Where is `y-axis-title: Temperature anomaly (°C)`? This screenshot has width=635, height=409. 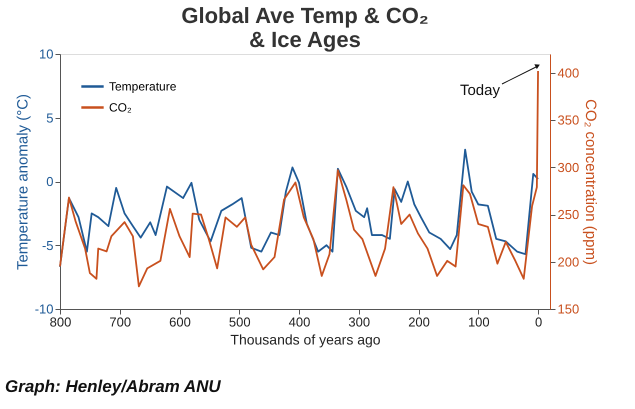
y-axis-title: Temperature anomaly (°C) is located at coordinates (23, 182).